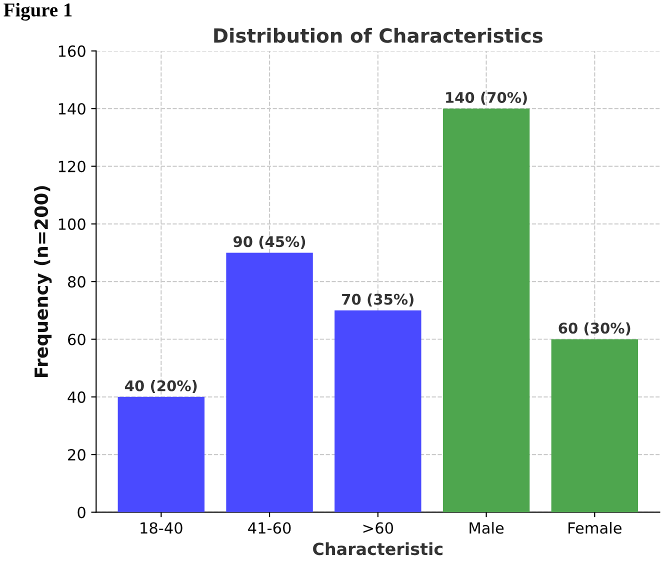 The height and width of the screenshot is (566, 663). Describe the element at coordinates (595, 528) in the screenshot. I see `x-tick-label: Female` at that location.